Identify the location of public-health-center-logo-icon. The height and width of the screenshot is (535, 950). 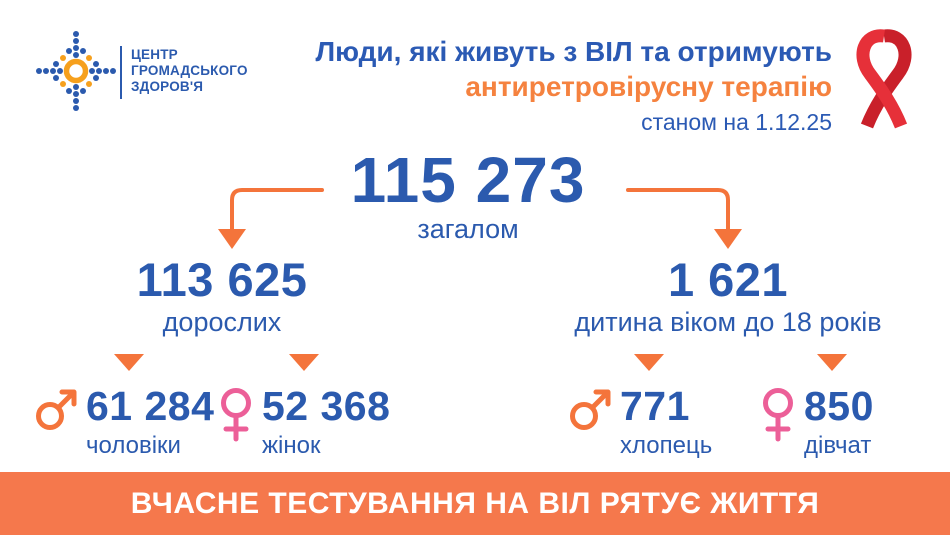
(76, 71).